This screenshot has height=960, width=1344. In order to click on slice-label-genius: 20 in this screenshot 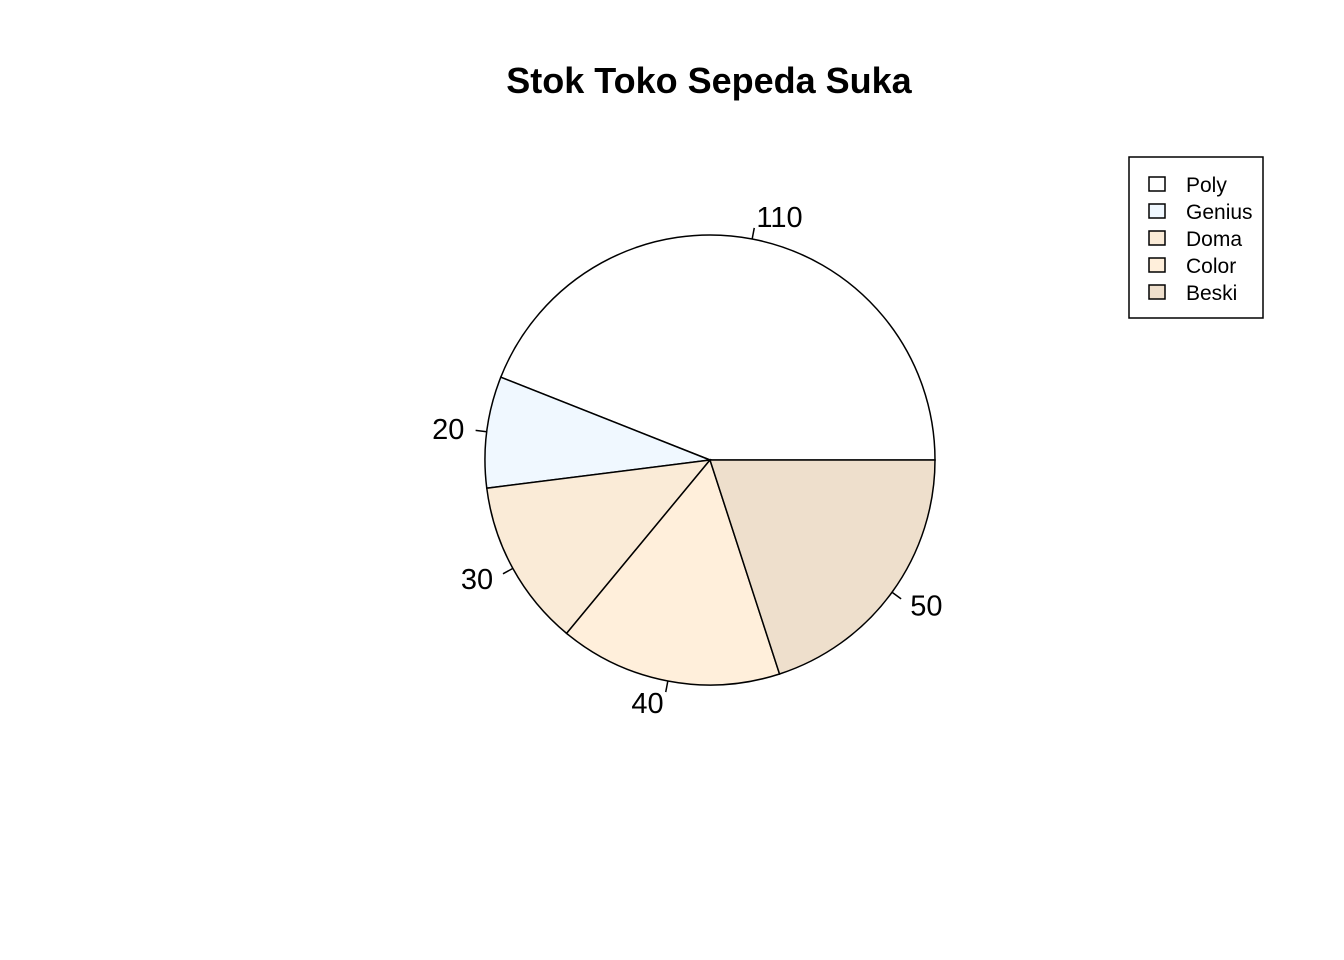, I will do `click(448, 430)`.